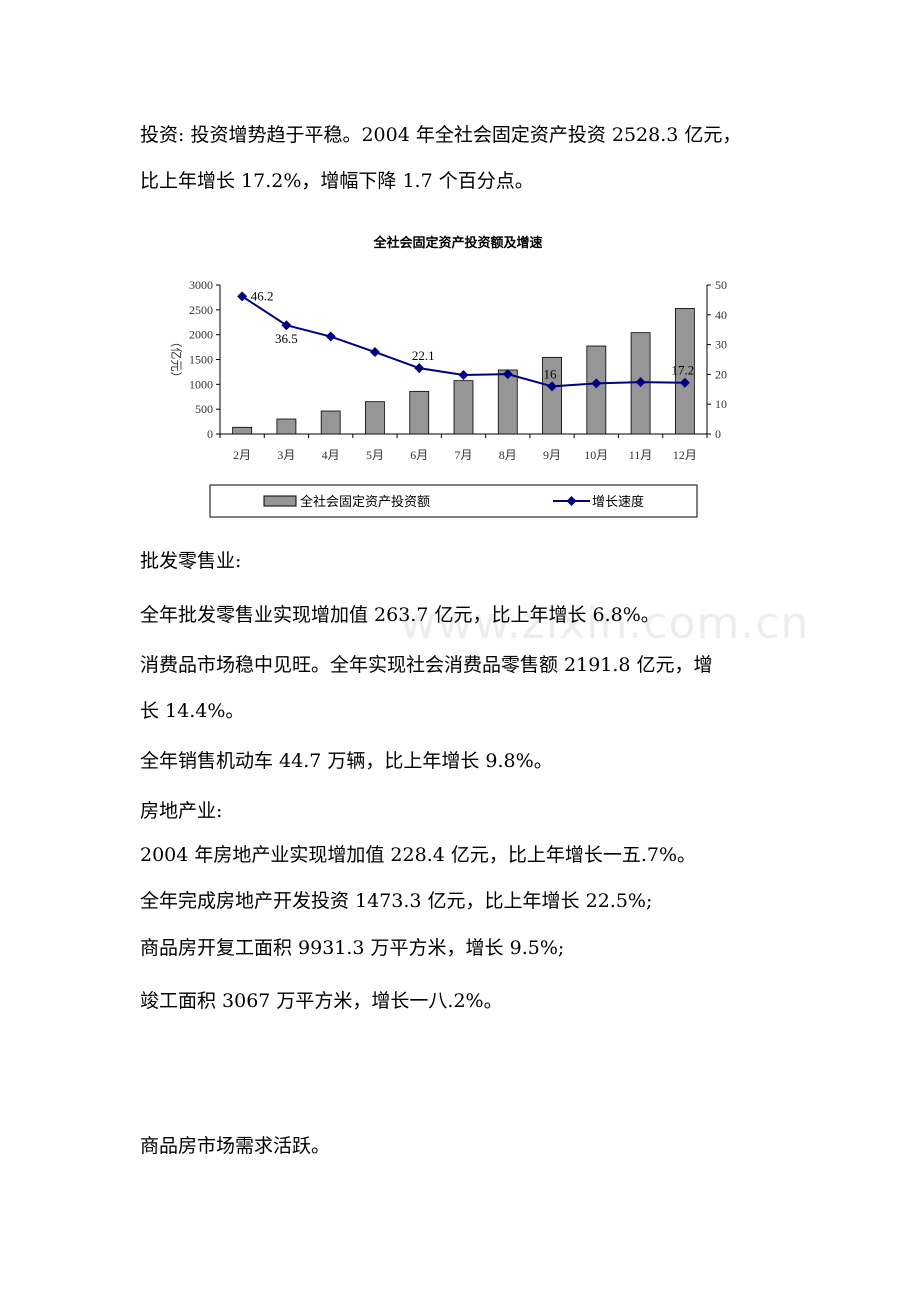  What do you see at coordinates (419, 455) in the screenshot?
I see `x-tick-label: 6月` at bounding box center [419, 455].